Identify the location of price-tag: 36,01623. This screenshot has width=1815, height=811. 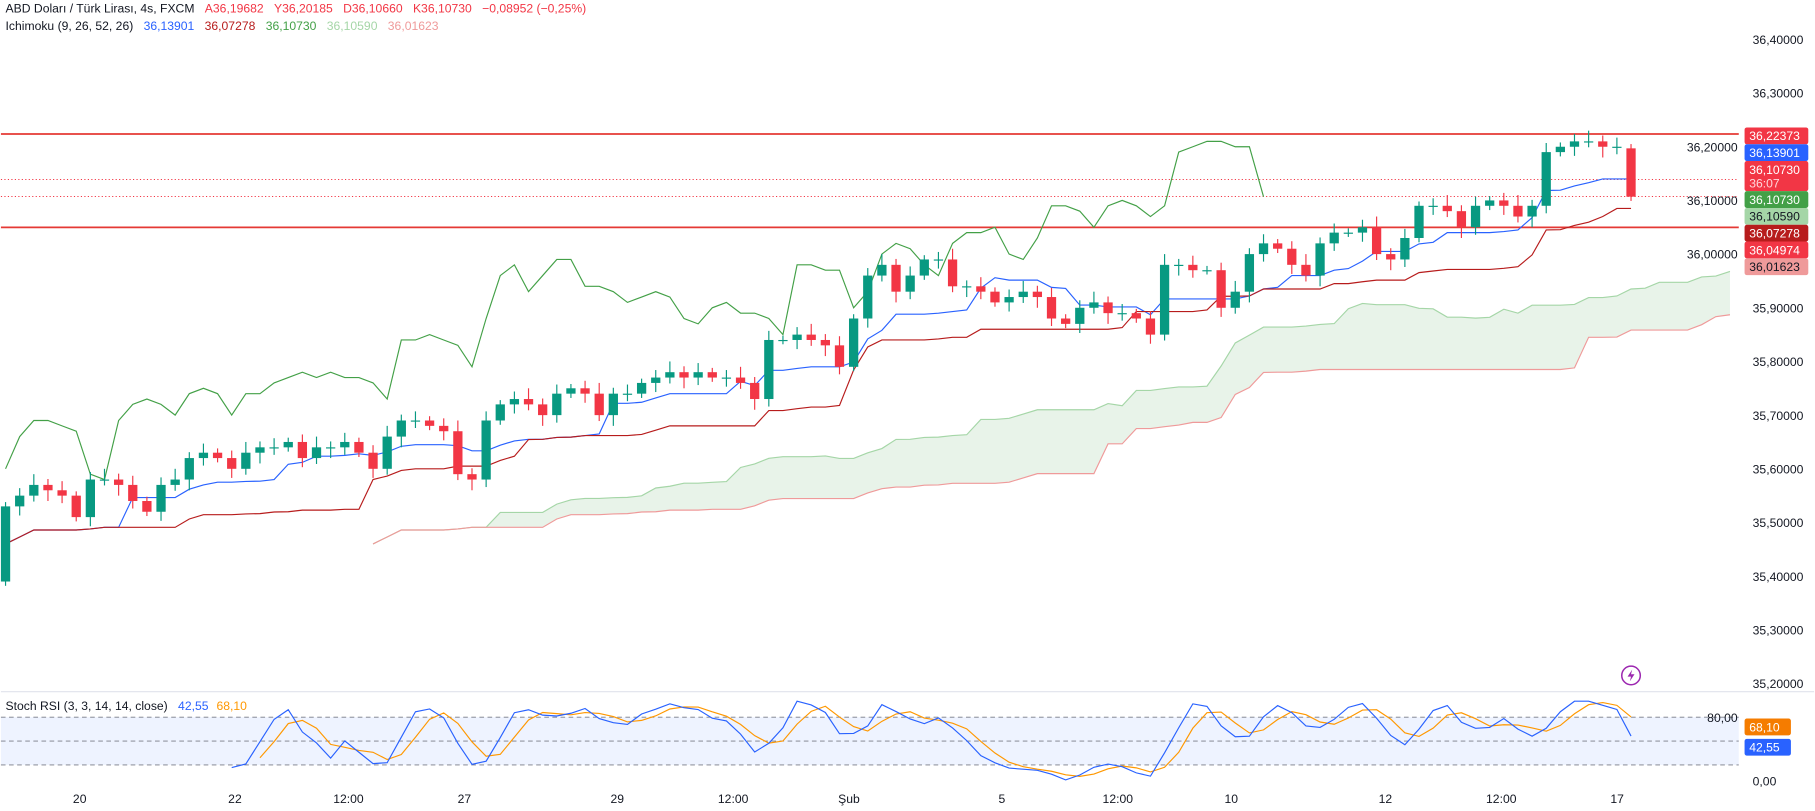
(1776, 267).